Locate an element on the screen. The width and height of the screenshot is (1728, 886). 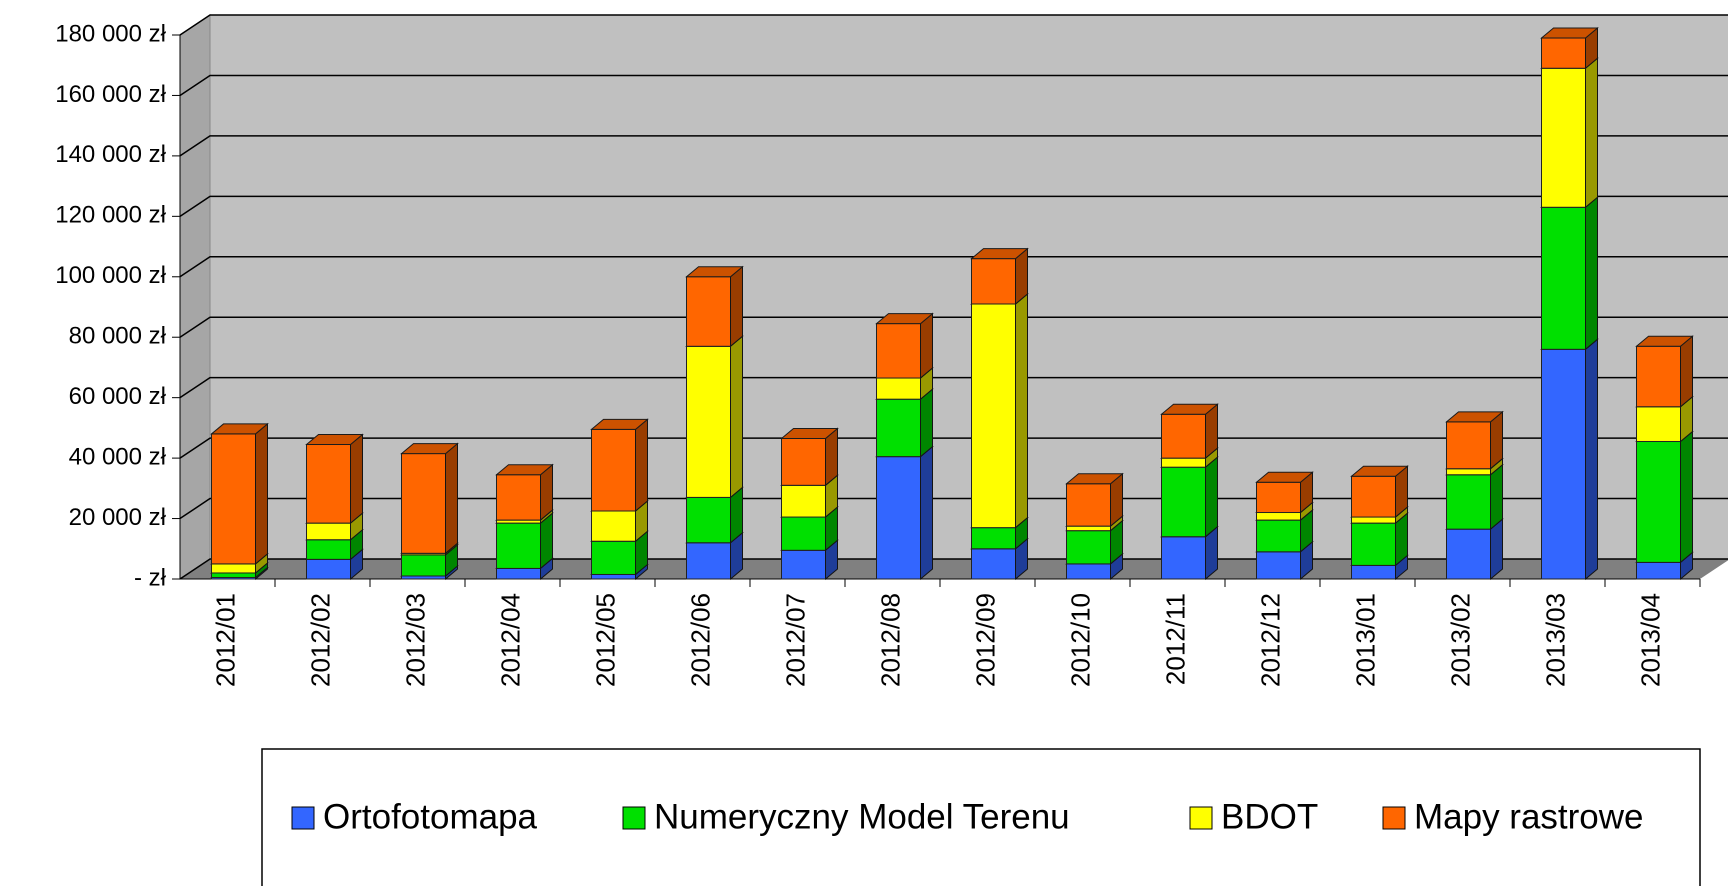
legend-box is located at coordinates (981, 817).